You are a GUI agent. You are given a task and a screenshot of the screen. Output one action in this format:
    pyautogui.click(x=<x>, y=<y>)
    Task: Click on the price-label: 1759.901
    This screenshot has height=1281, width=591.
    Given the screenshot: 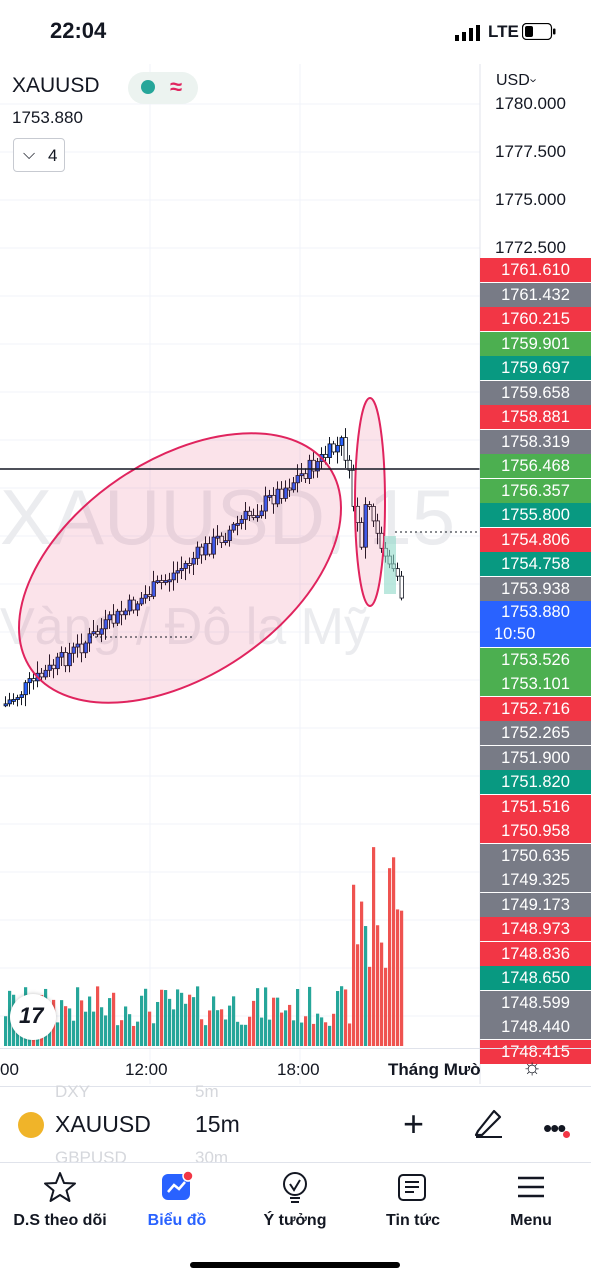 What is the action you would take?
    pyautogui.click(x=535, y=343)
    